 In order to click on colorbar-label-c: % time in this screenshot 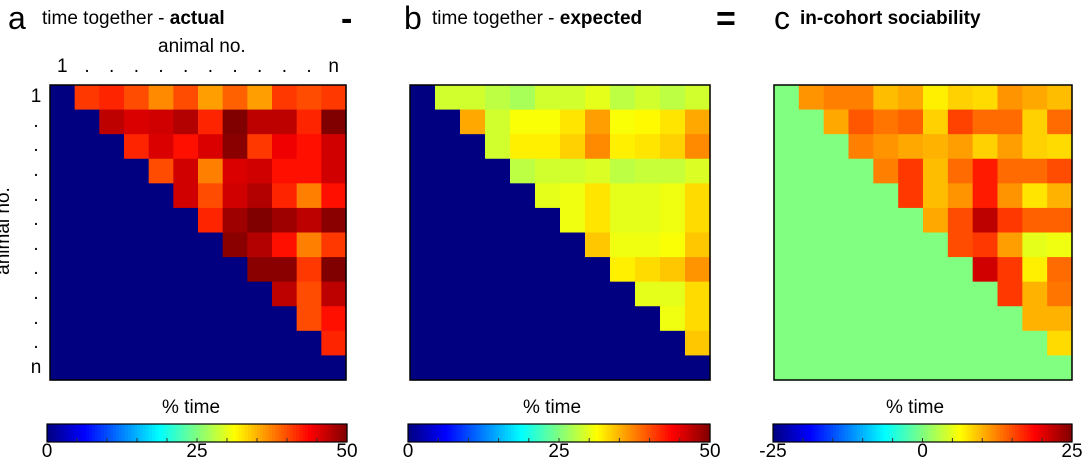, I will do `click(915, 407)`.